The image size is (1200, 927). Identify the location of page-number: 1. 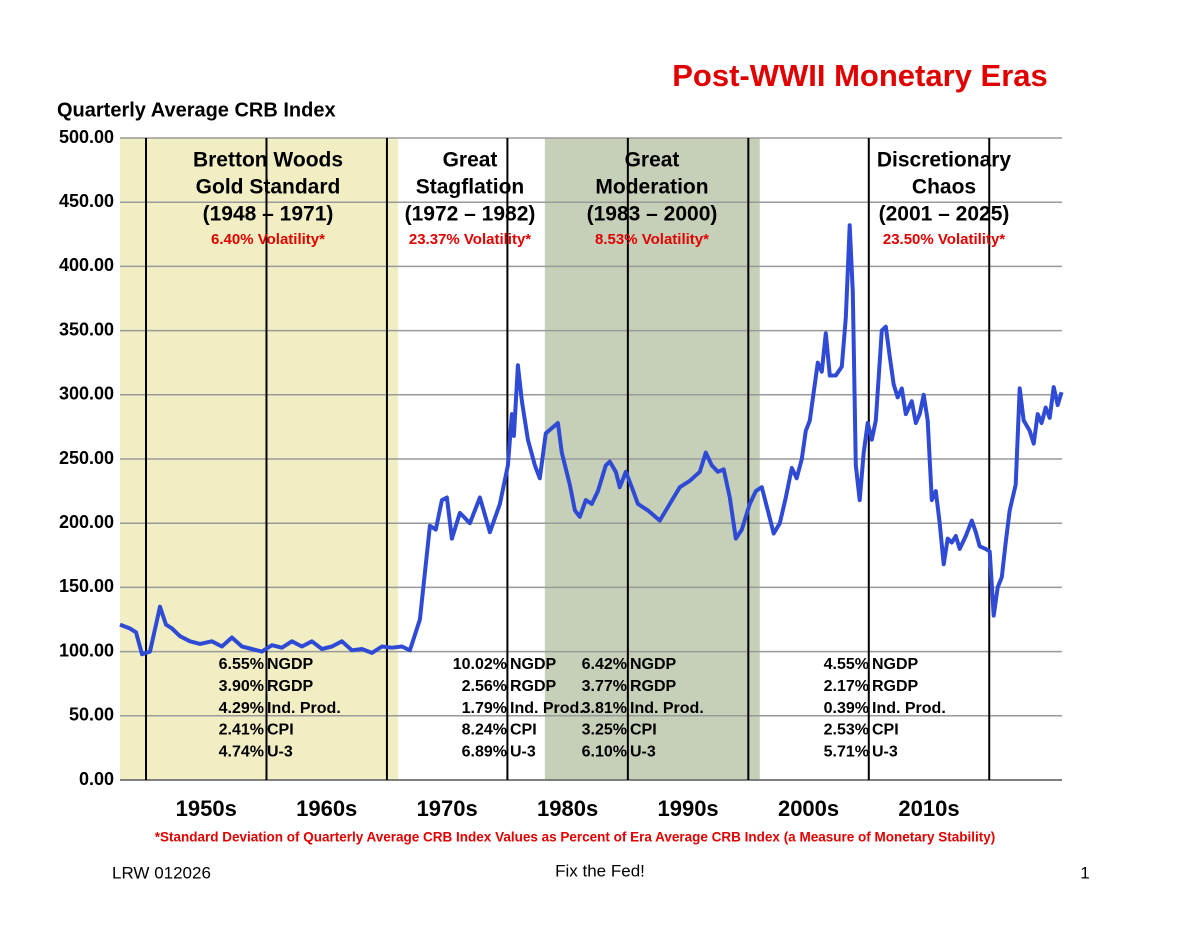
(1084, 872).